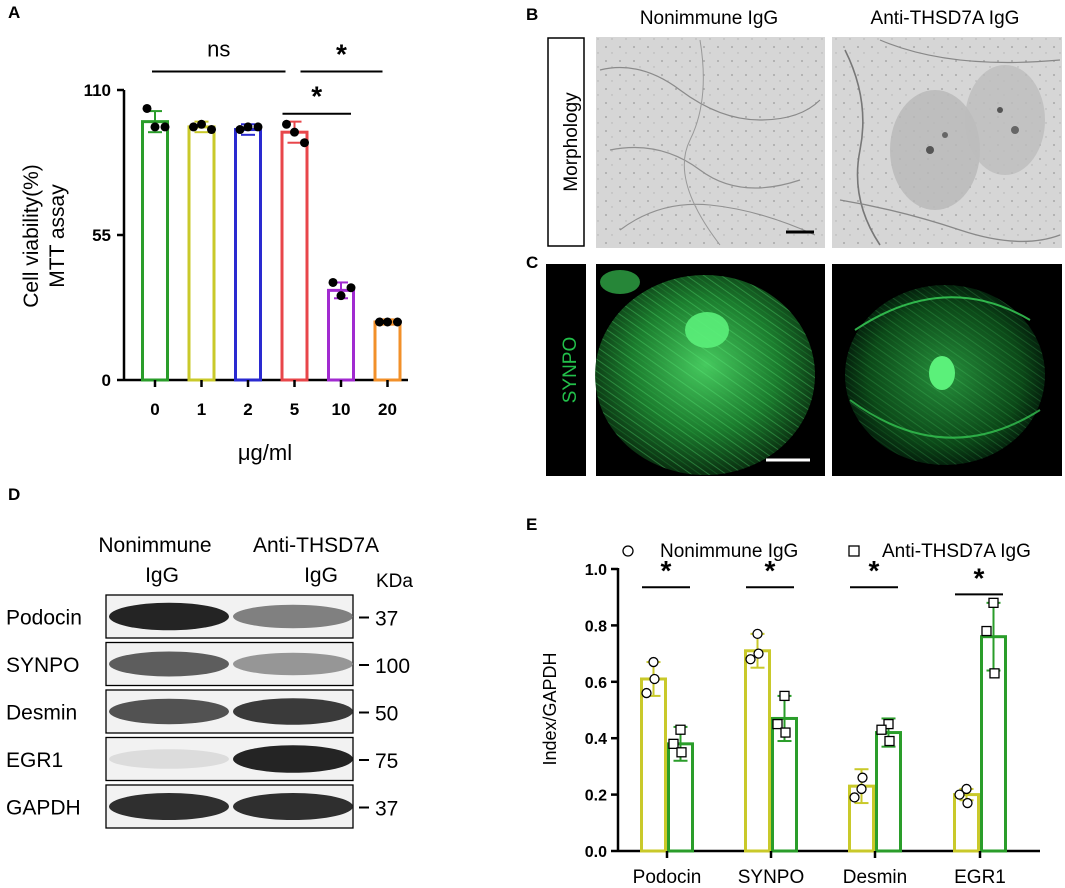 This screenshot has height=888, width=1065. I want to click on panel-d-letter: D, so click(14, 494).